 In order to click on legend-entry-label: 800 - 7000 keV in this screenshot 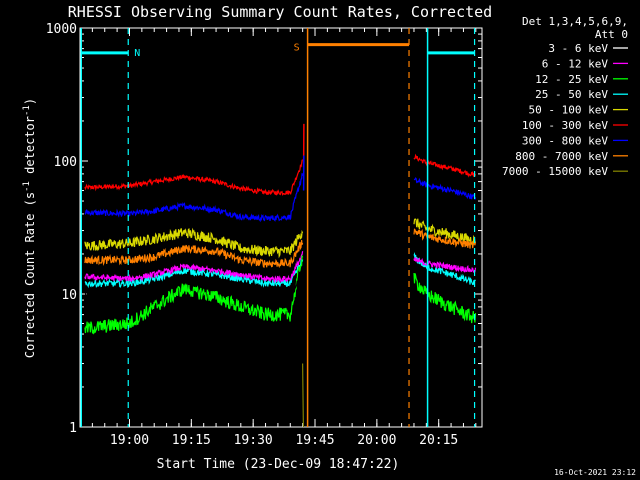, I will do `click(561, 156)`.